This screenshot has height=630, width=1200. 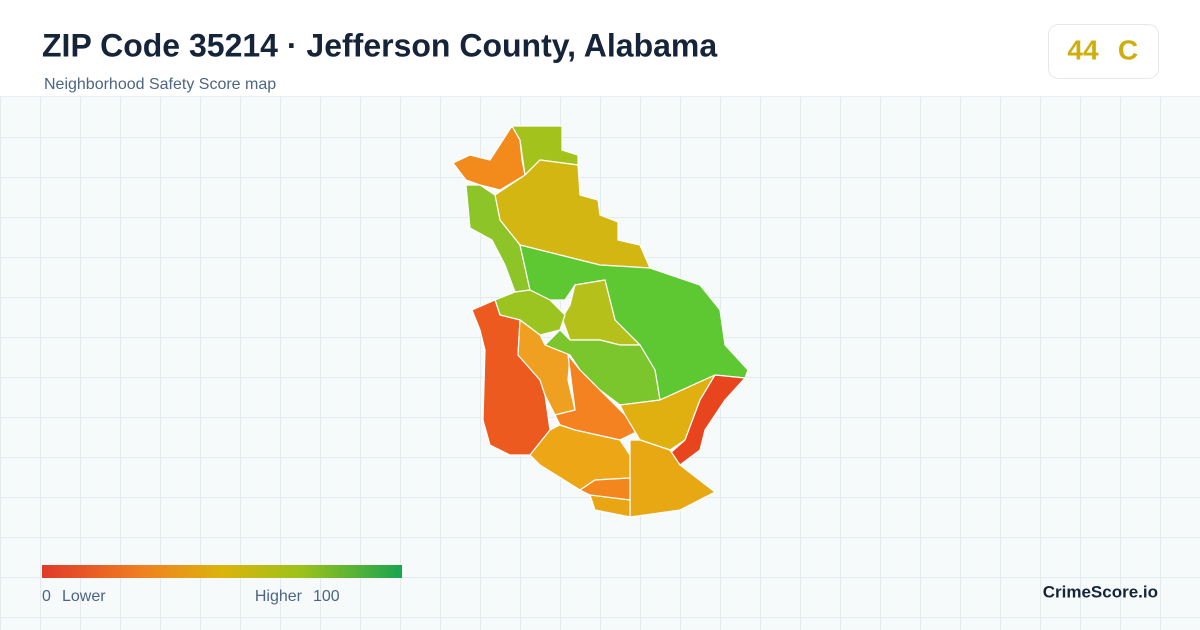 What do you see at coordinates (279, 596) in the screenshot?
I see `legend-max-label: Higher` at bounding box center [279, 596].